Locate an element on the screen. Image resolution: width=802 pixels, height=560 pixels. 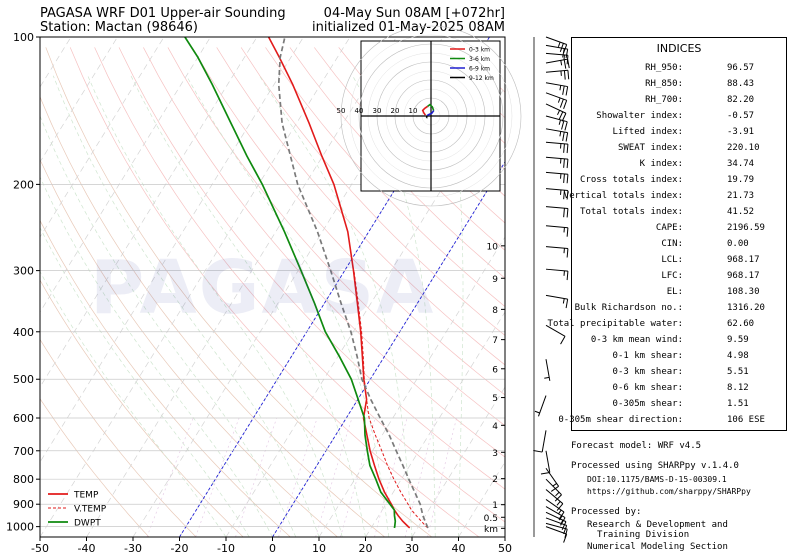
index-label: RH_950: is located at coordinates (664, 68).